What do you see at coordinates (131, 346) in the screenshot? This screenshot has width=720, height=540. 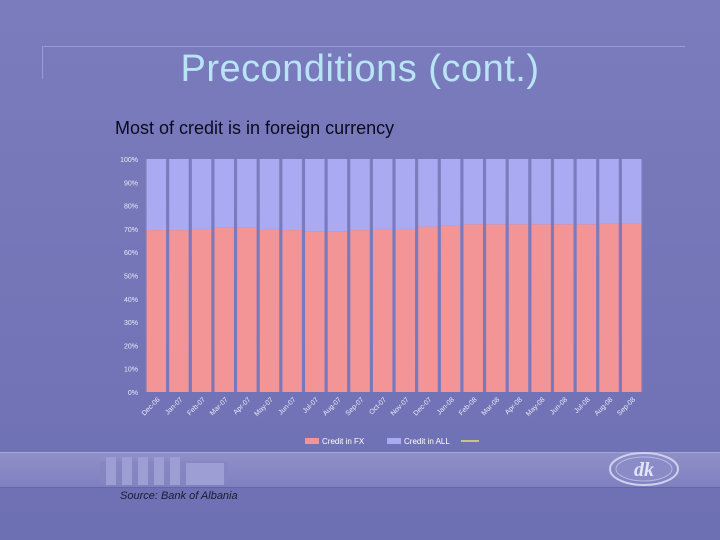 I see `y-tick-label: 20%` at bounding box center [131, 346].